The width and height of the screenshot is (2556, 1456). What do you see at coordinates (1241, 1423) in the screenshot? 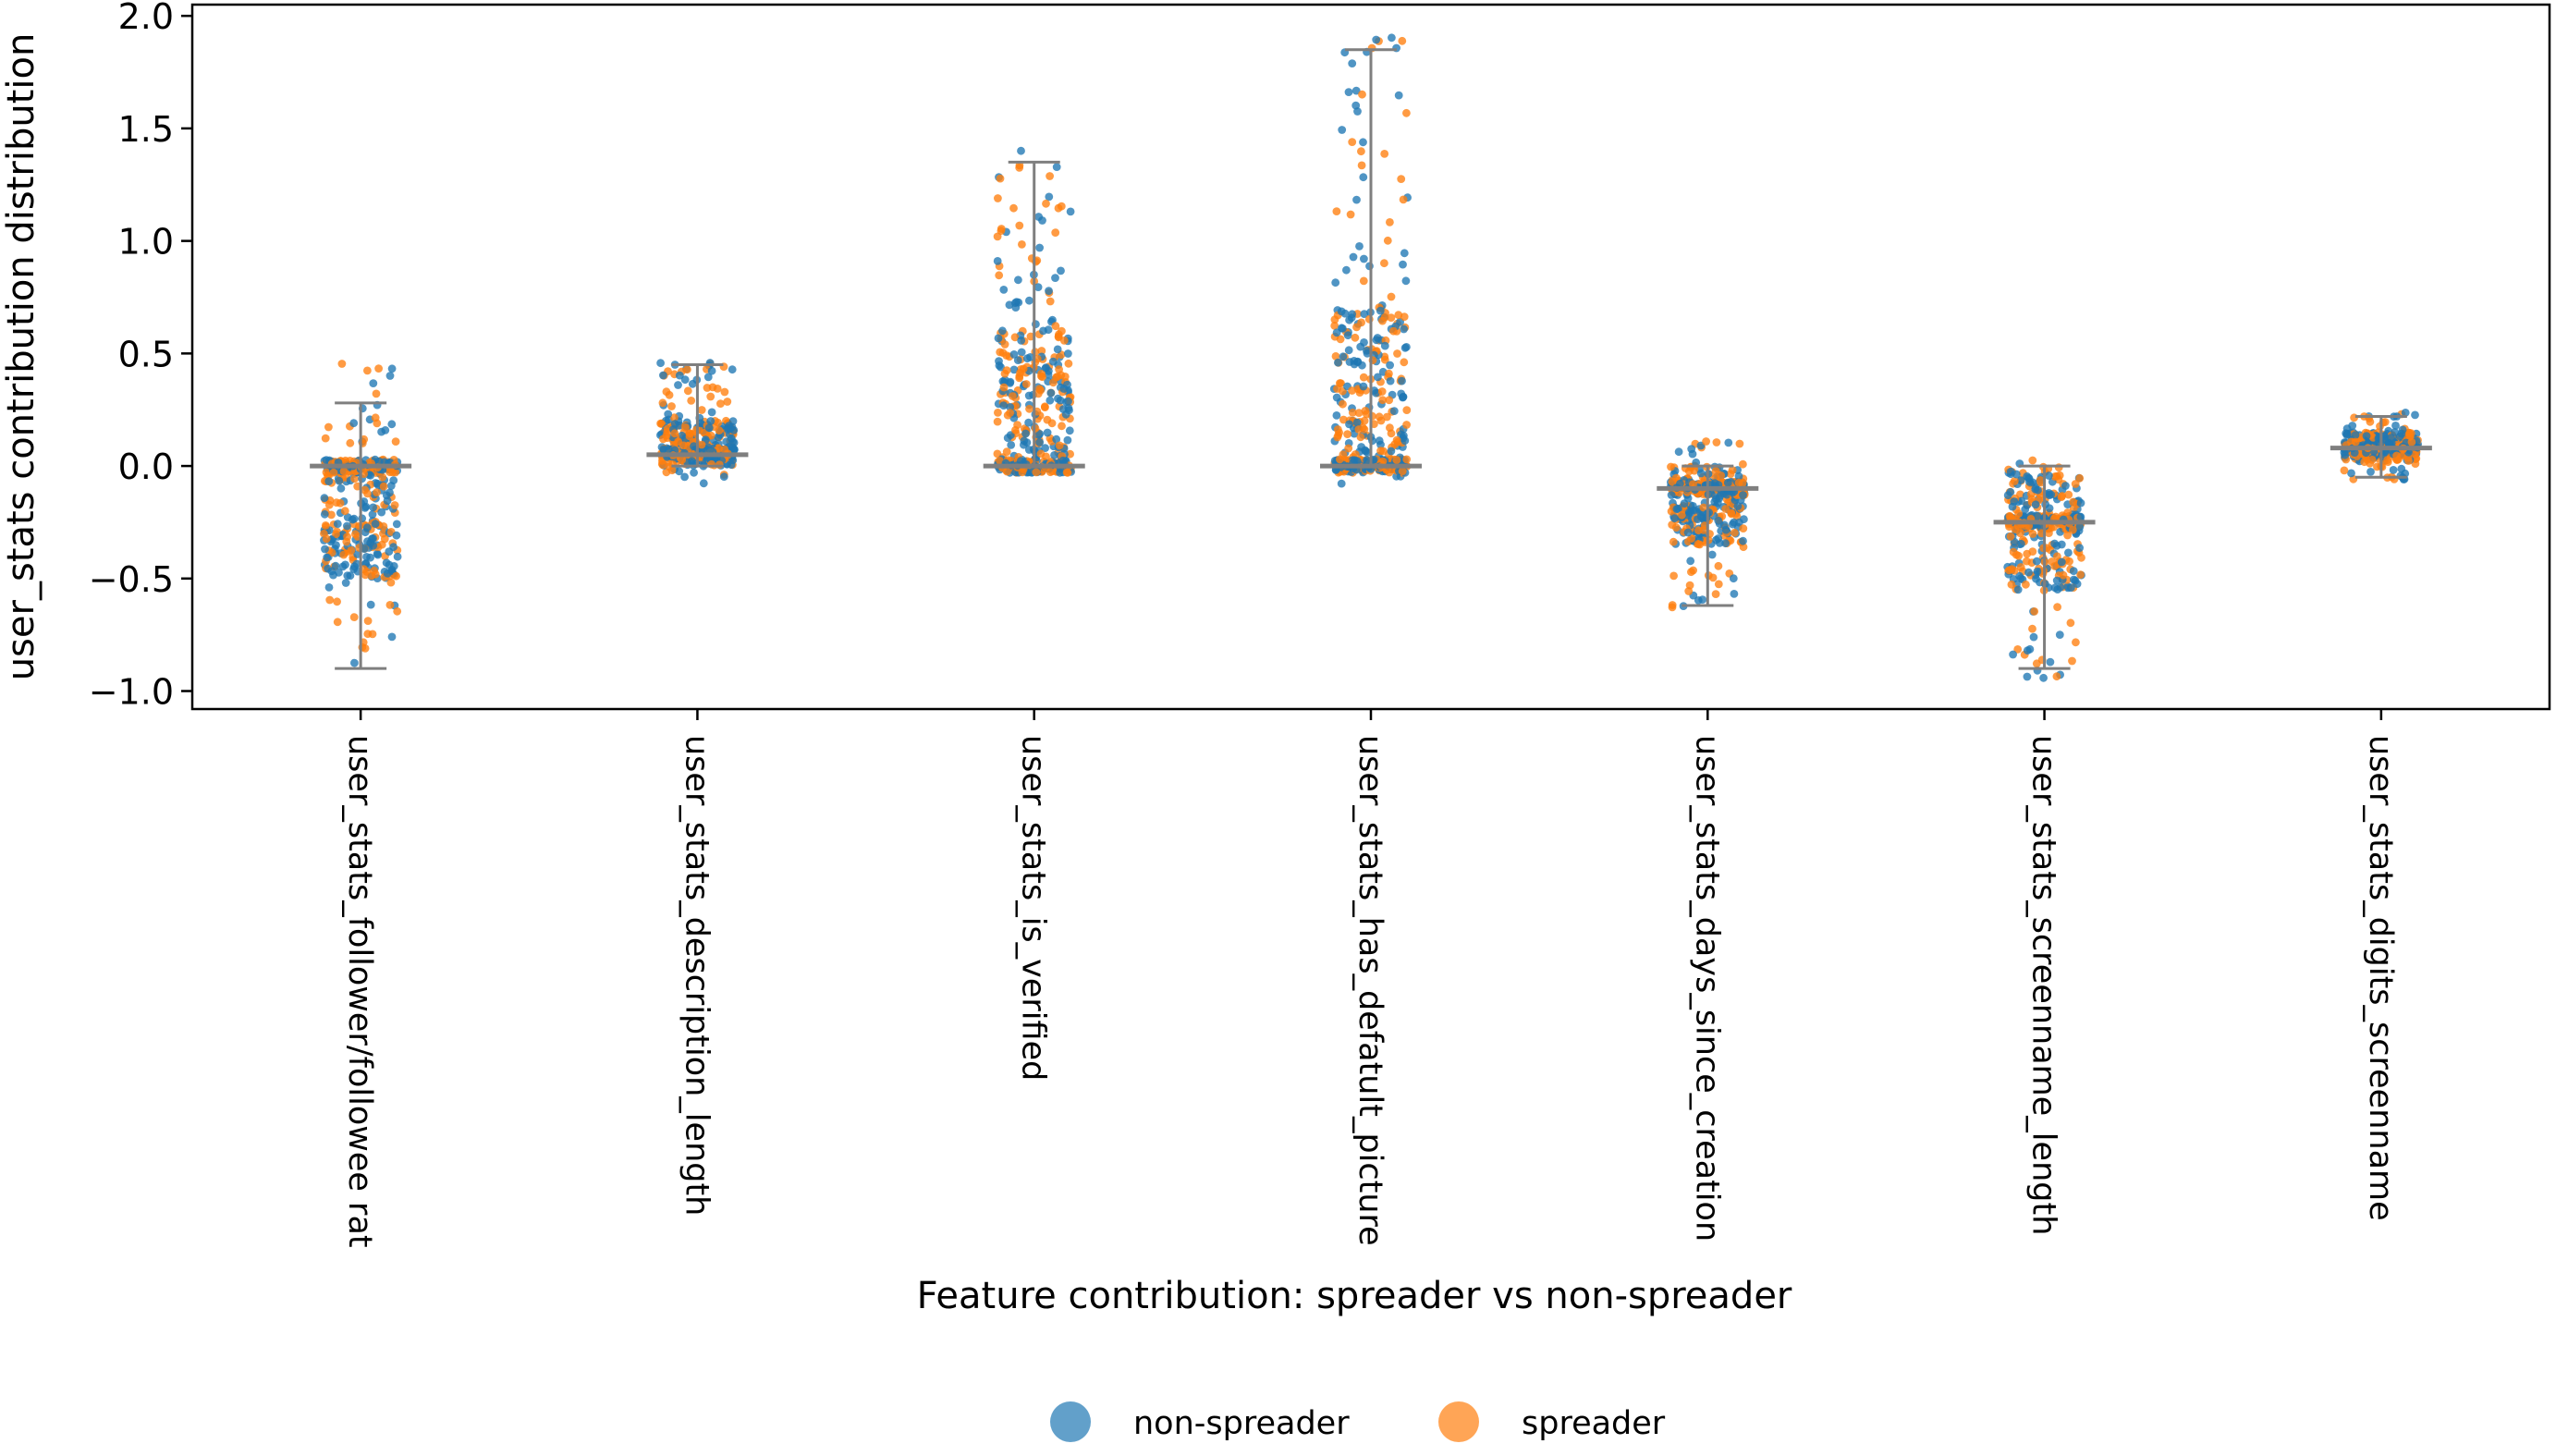
I see `legend-label-non-spreader: non-spreader` at bounding box center [1241, 1423].